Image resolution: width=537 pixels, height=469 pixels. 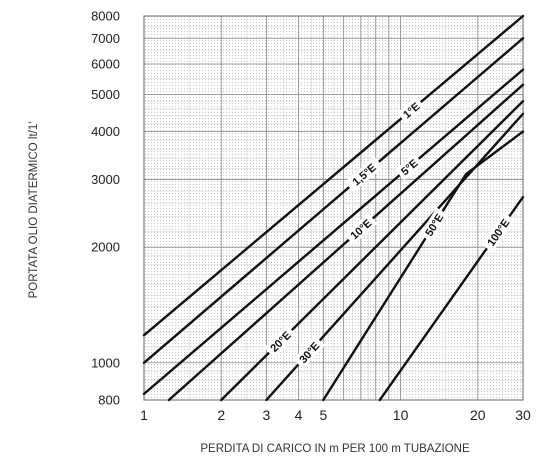 I want to click on y-tick-label: 4000, so click(x=105, y=131).